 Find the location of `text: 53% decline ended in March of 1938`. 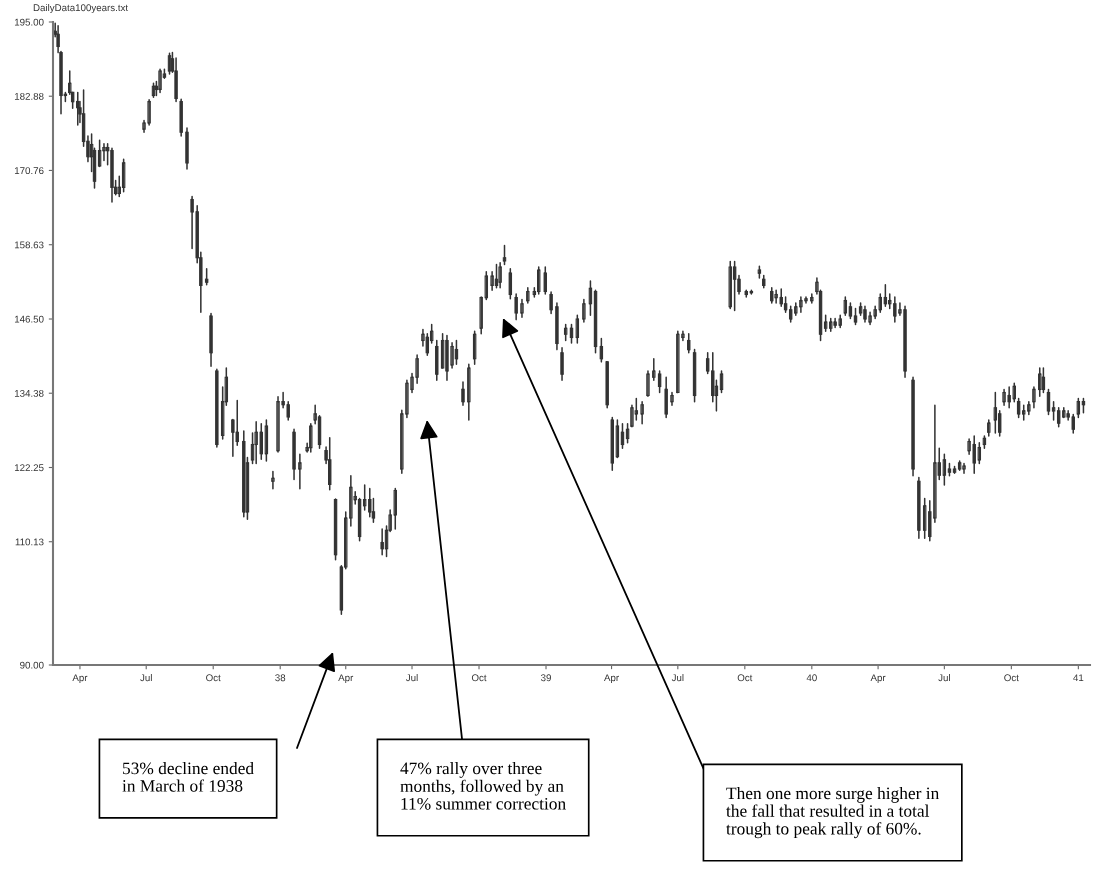

text: 53% decline ended in March of 1938 is located at coordinates (188, 777).